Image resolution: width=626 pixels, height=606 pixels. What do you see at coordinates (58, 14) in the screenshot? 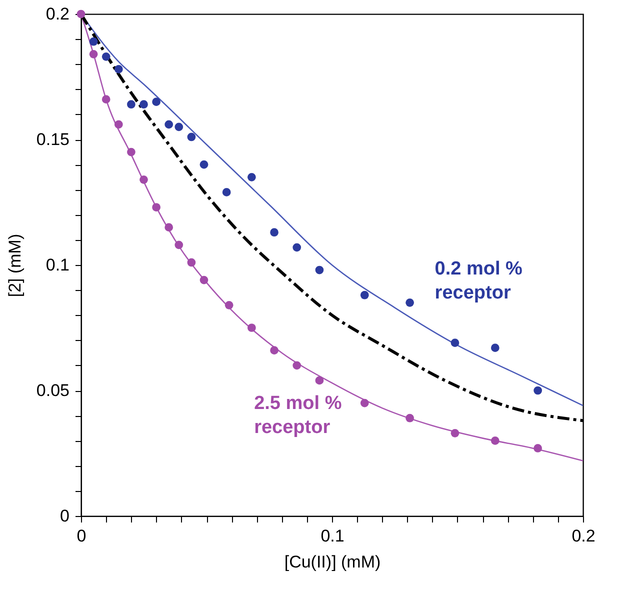
I see `y-tick-label: 0.2` at bounding box center [58, 14].